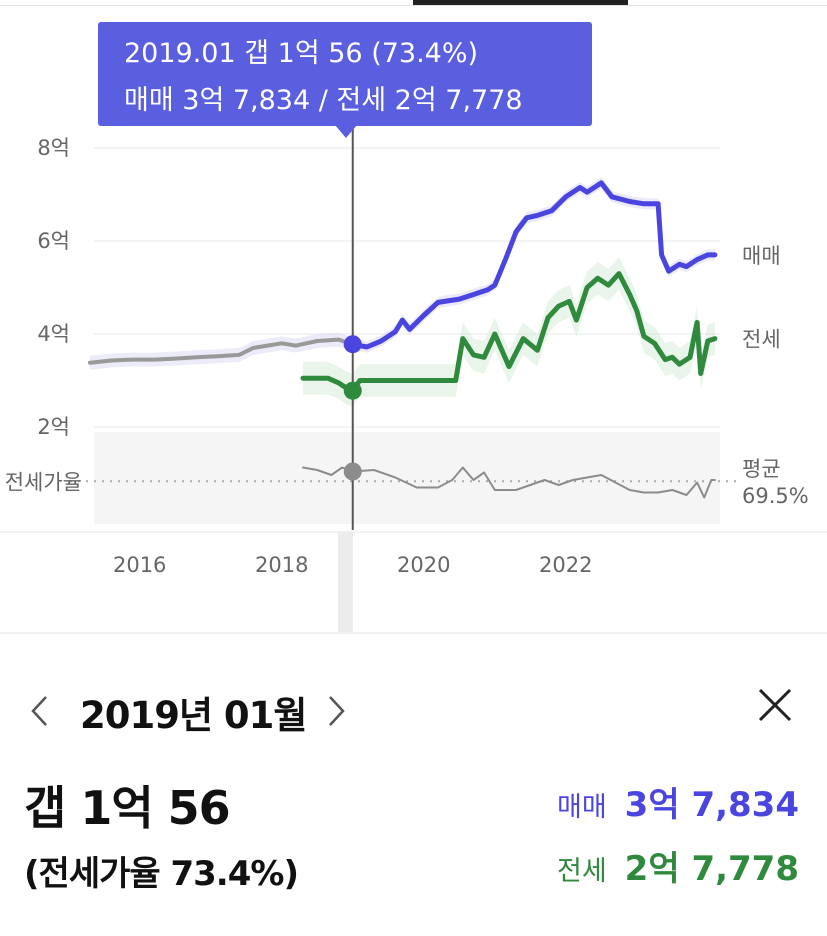 The height and width of the screenshot is (936, 827). Describe the element at coordinates (346, 131) in the screenshot. I see `tooltip-pointer` at that location.